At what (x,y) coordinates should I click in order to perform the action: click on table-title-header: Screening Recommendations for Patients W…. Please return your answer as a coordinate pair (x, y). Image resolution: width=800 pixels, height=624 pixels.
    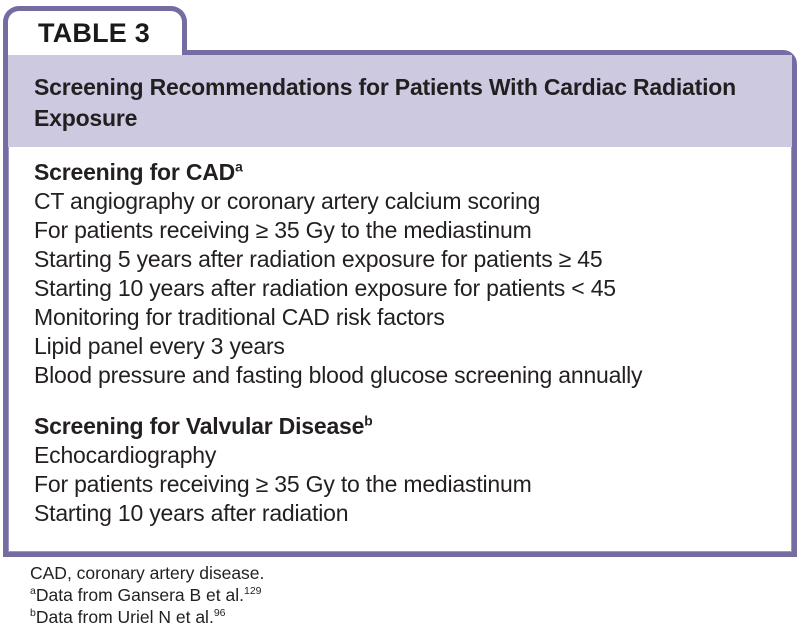
    Looking at the image, I should click on (400, 101).